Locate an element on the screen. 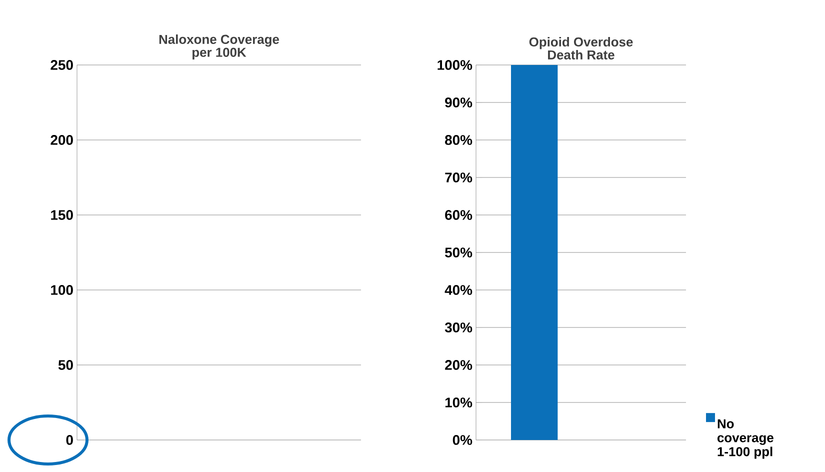  y-tick-label: 30% is located at coordinates (458, 327).